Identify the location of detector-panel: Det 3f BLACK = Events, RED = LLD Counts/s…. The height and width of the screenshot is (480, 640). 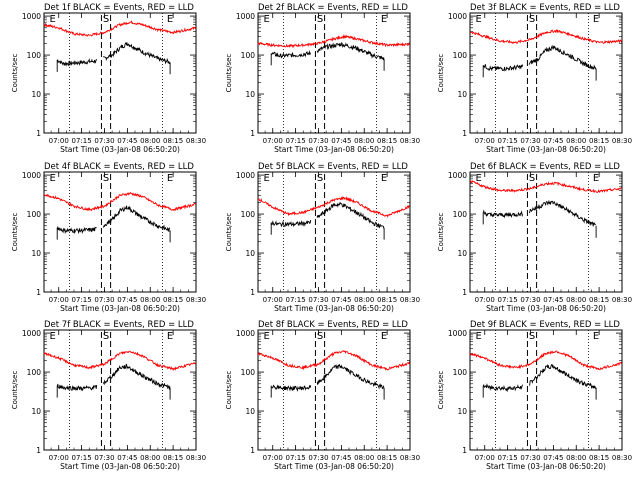
(534, 78).